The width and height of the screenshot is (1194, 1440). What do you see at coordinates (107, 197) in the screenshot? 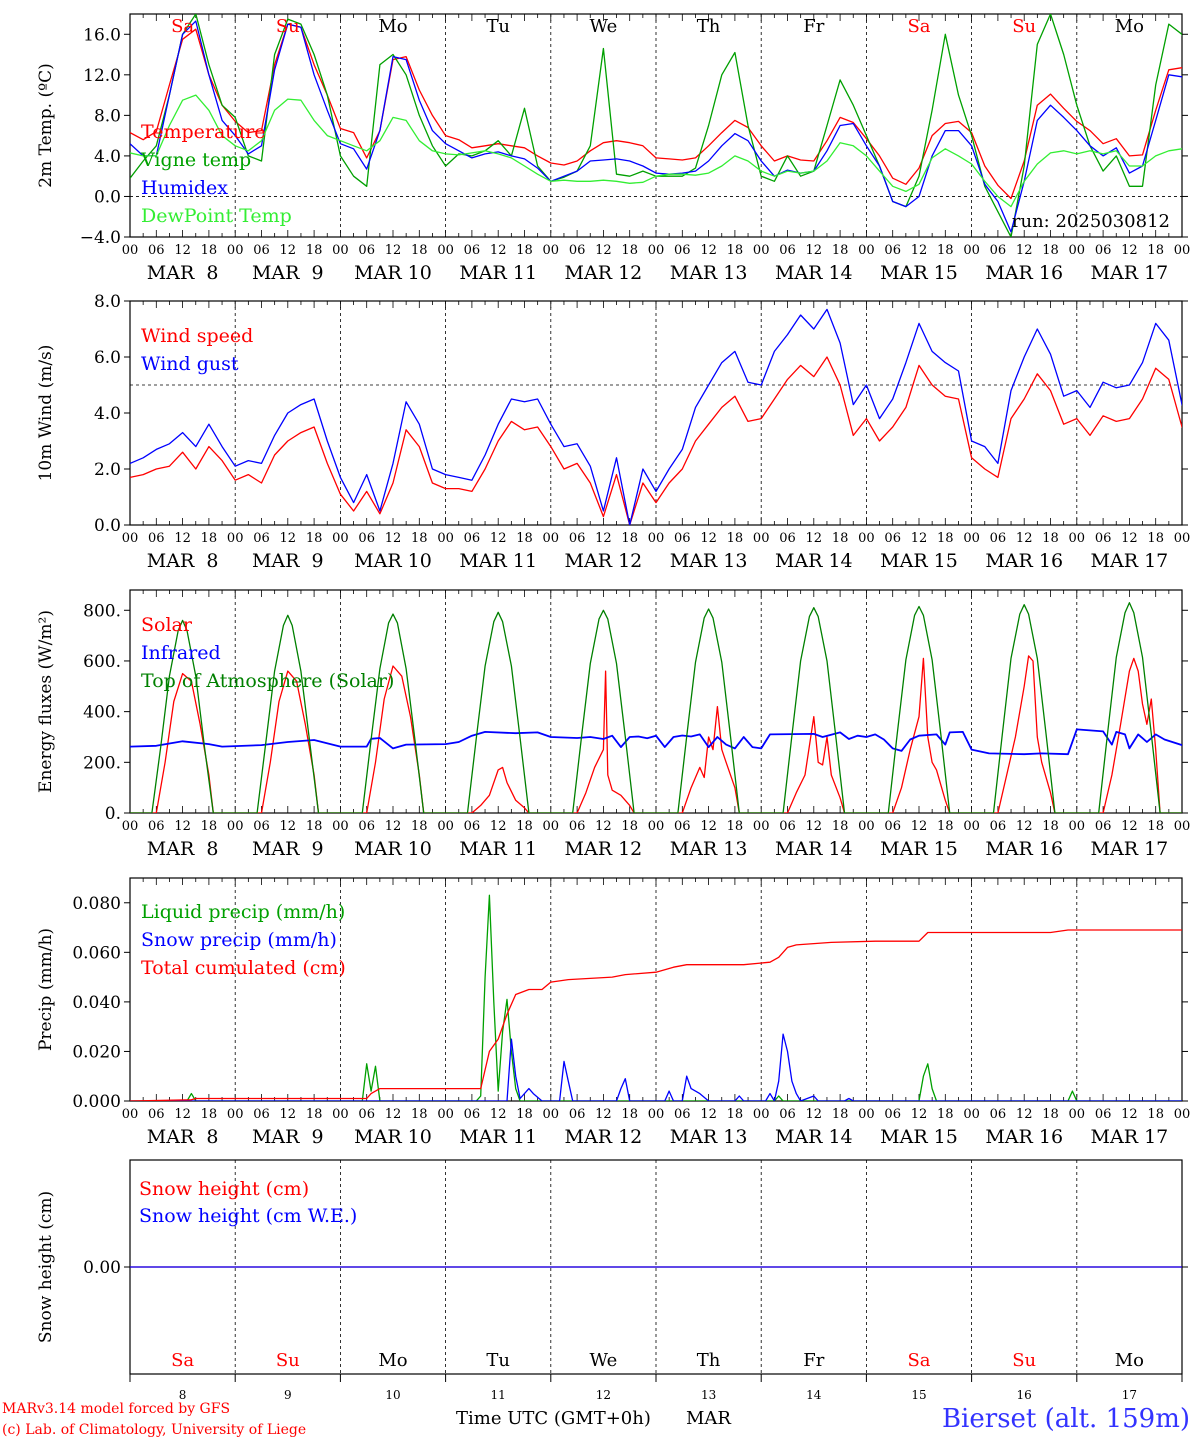
I see `y-tick-label: 0.0` at bounding box center [107, 197].